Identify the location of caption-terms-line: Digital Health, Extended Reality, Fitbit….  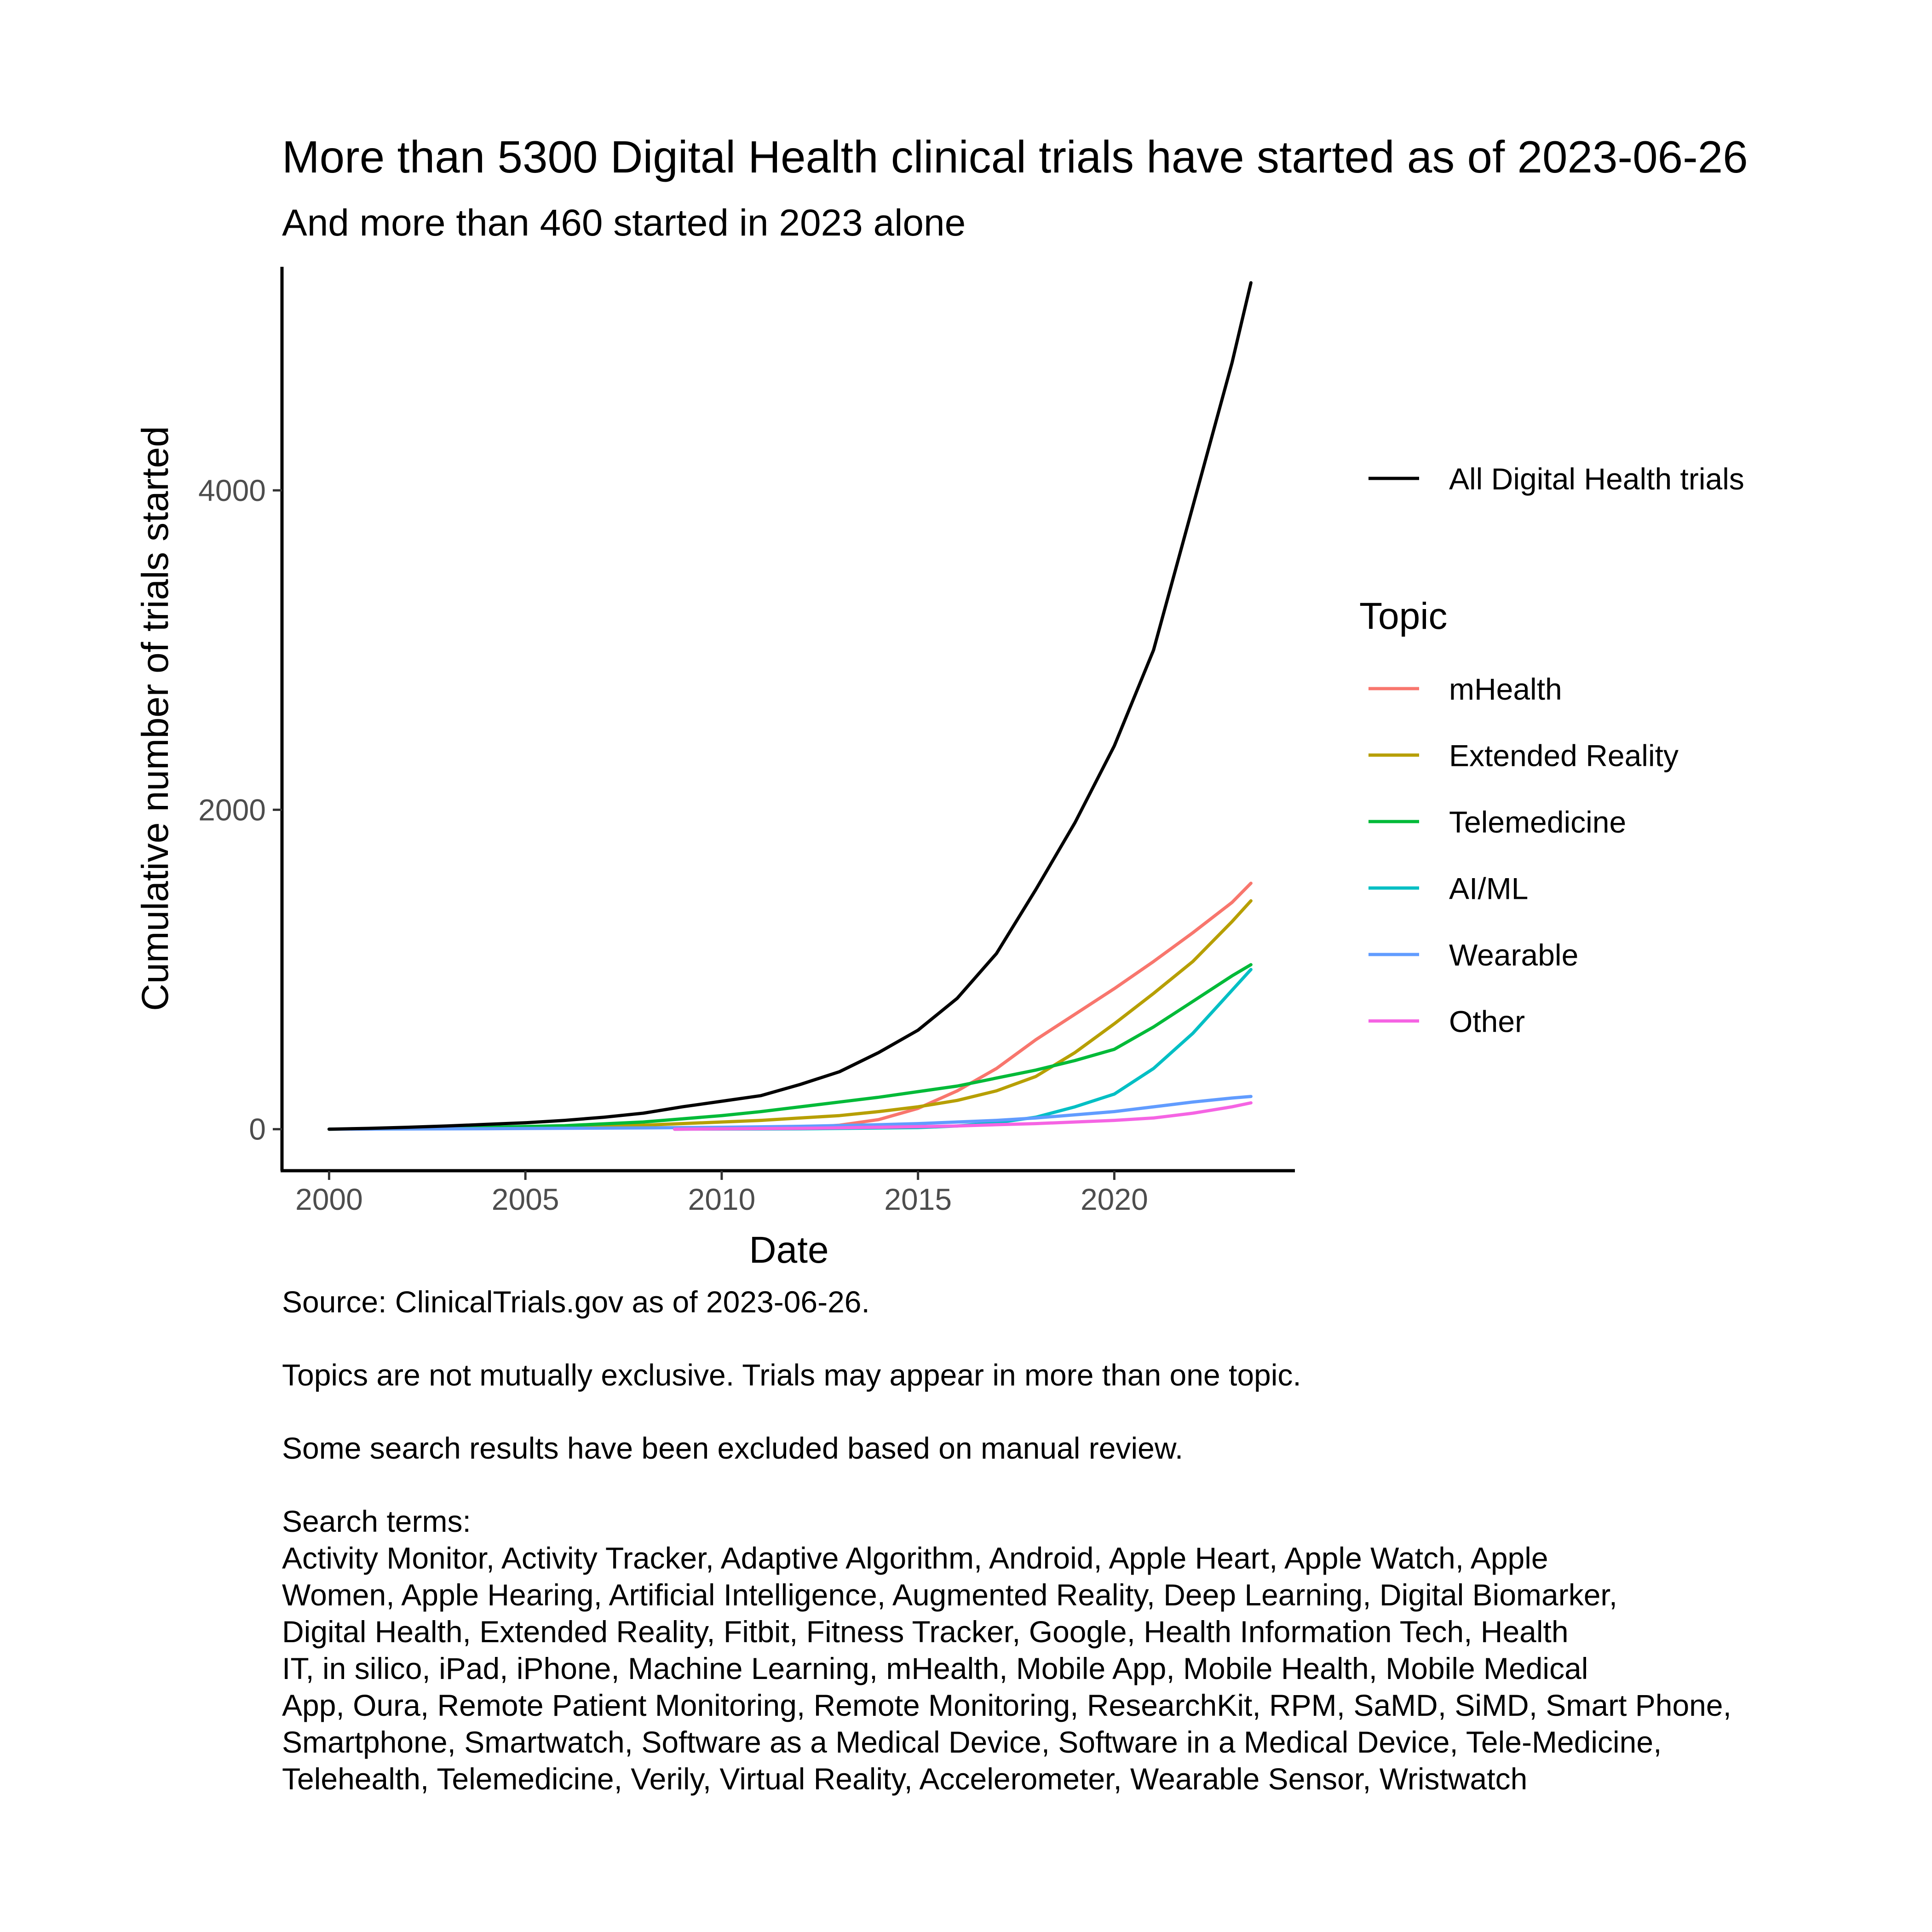
(925, 1632).